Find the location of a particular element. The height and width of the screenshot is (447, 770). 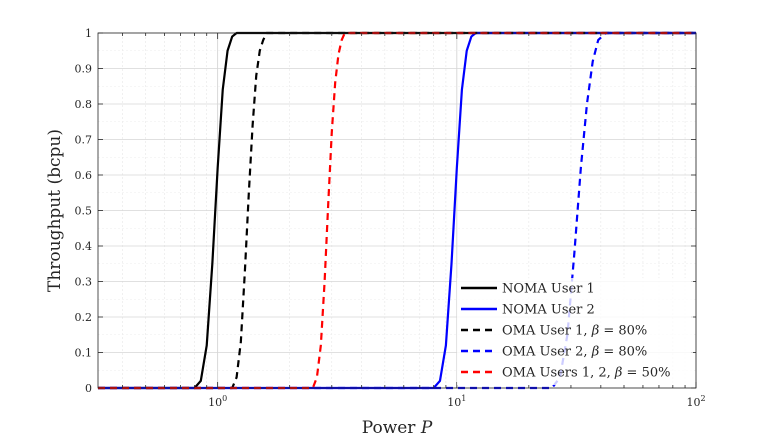

legend-box is located at coordinates (575, 331).